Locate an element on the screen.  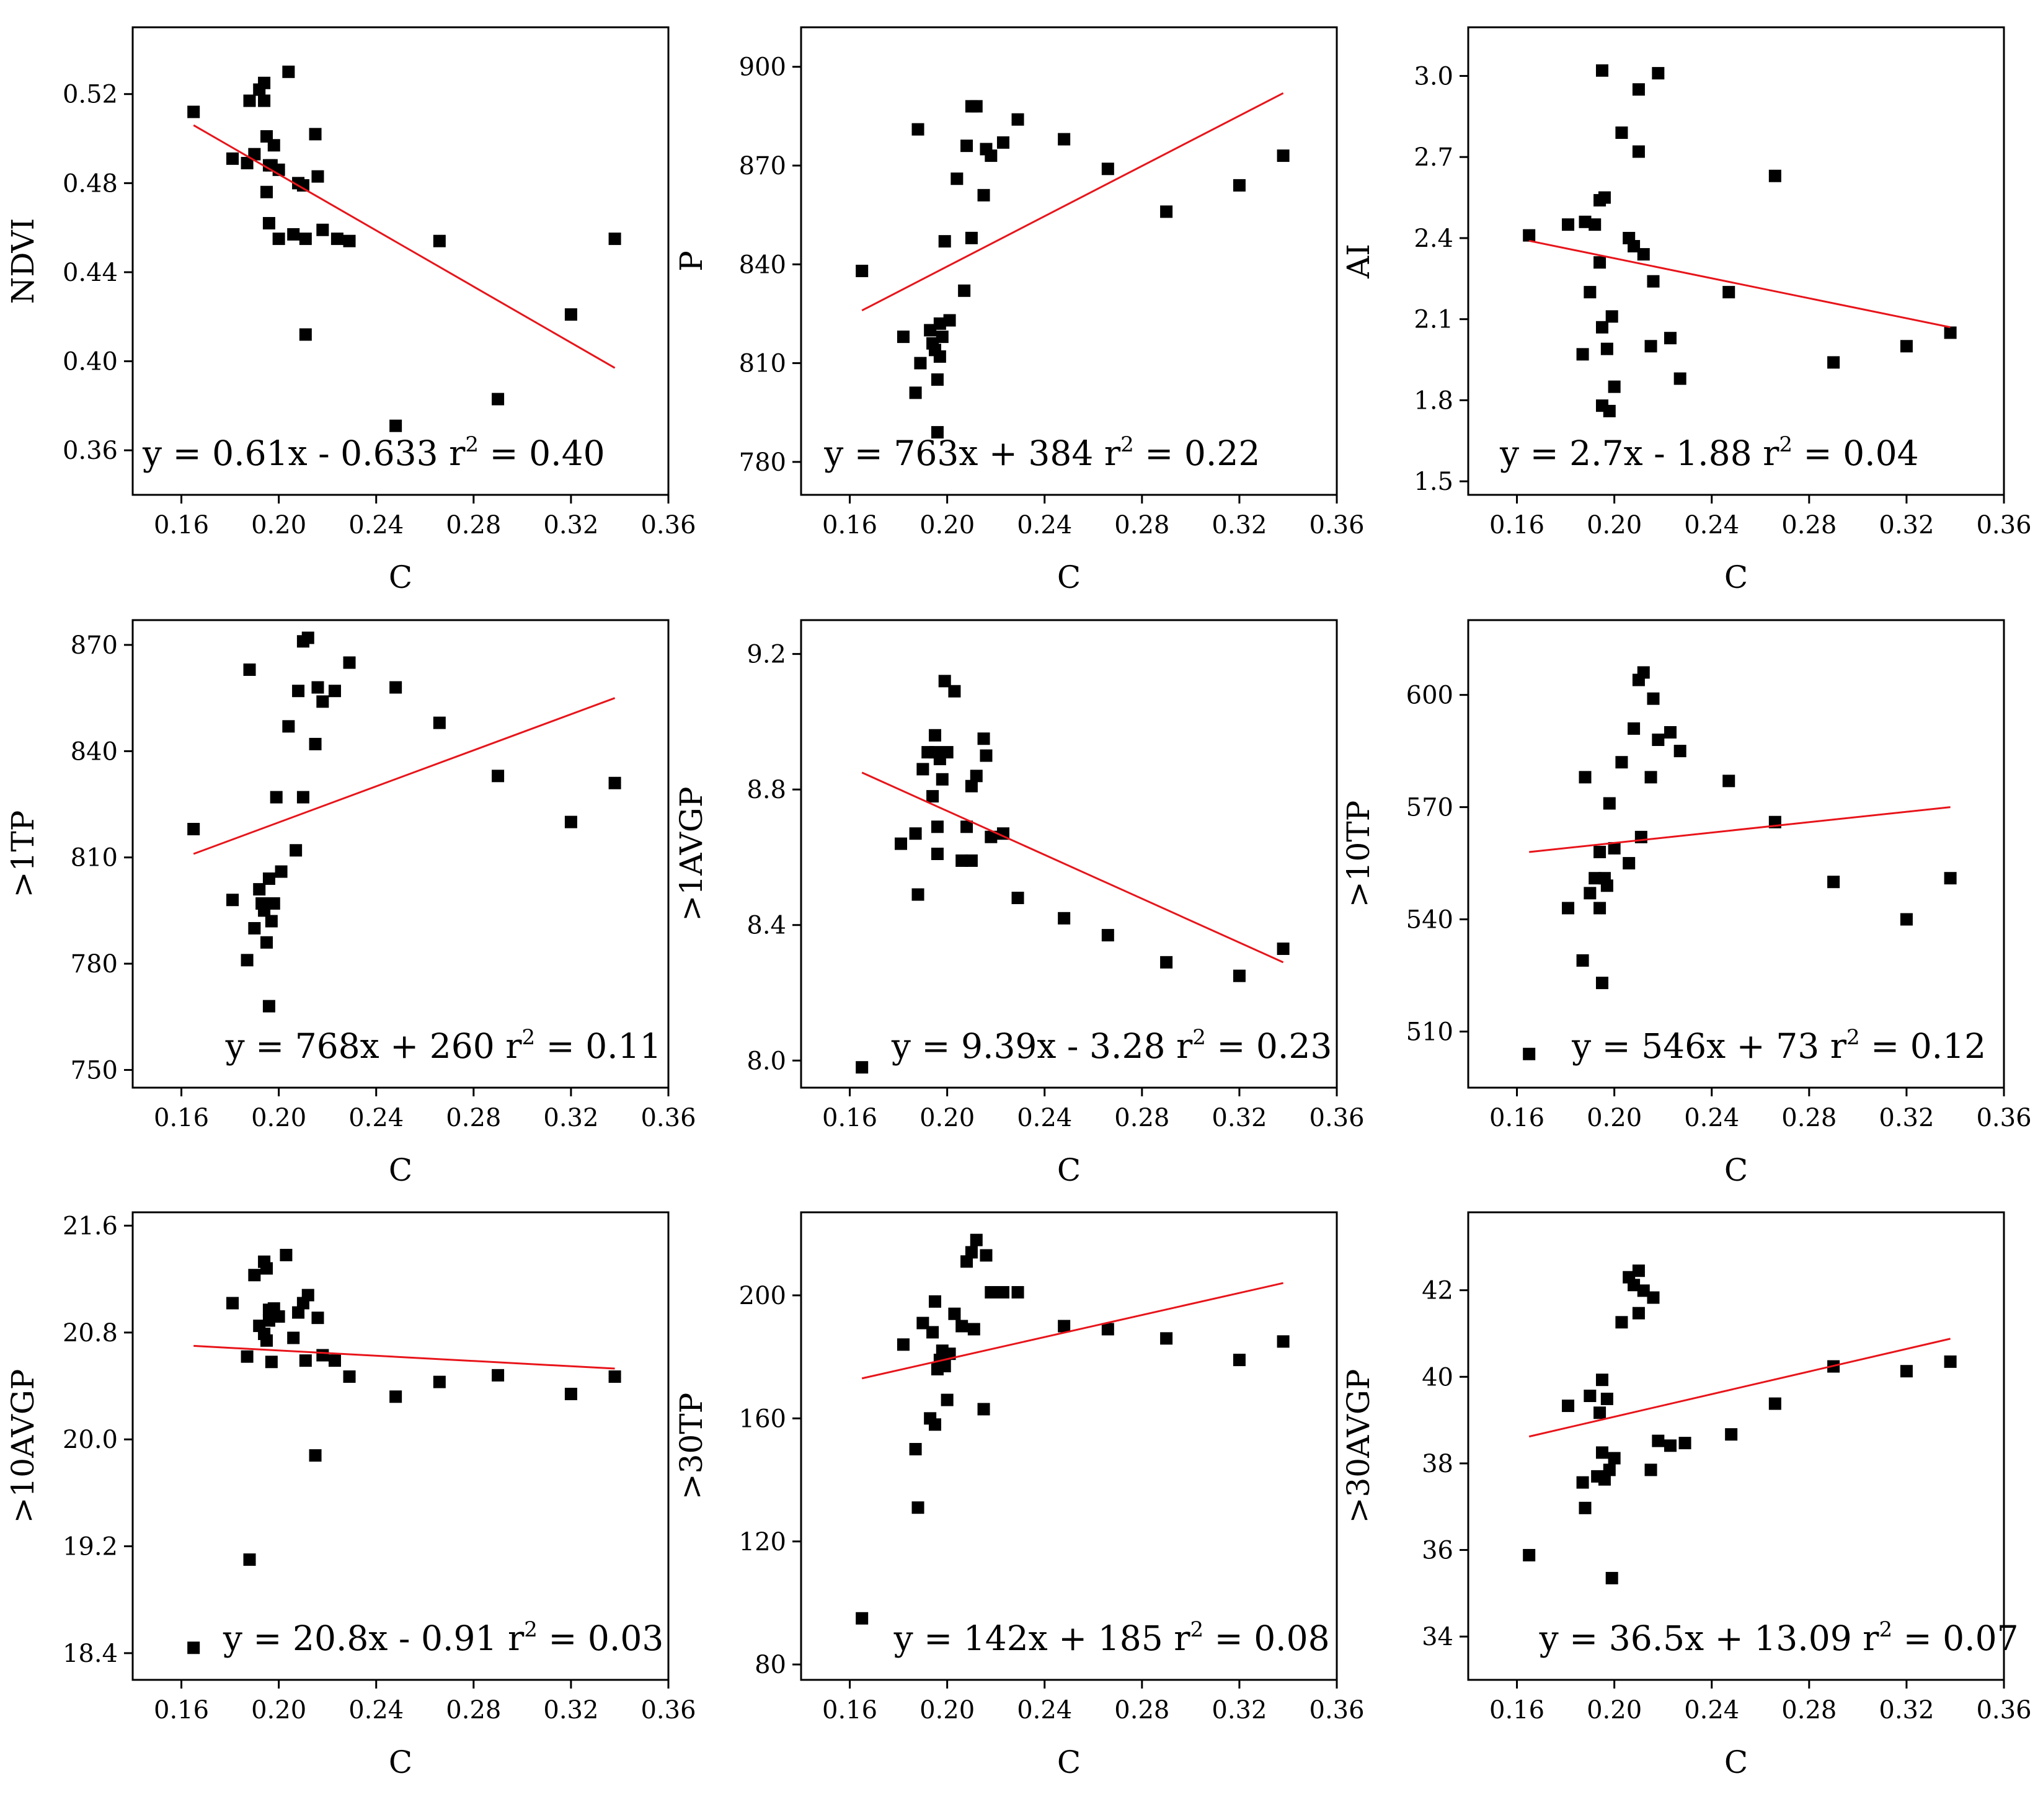
y-tick-label: 36 is located at coordinates (1437, 1551).